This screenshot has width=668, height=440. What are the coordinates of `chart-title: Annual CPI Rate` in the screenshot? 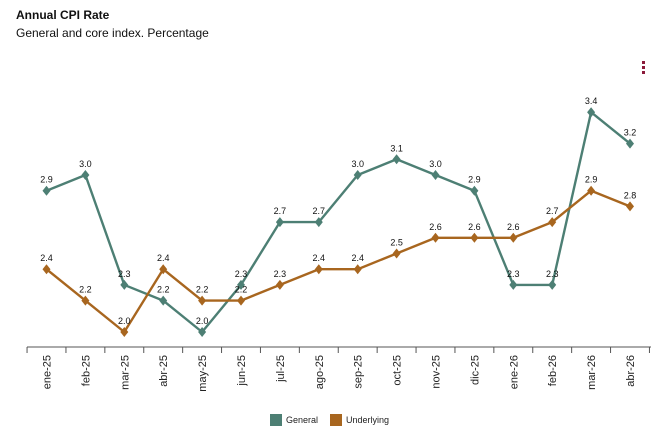 It's located at (63, 15).